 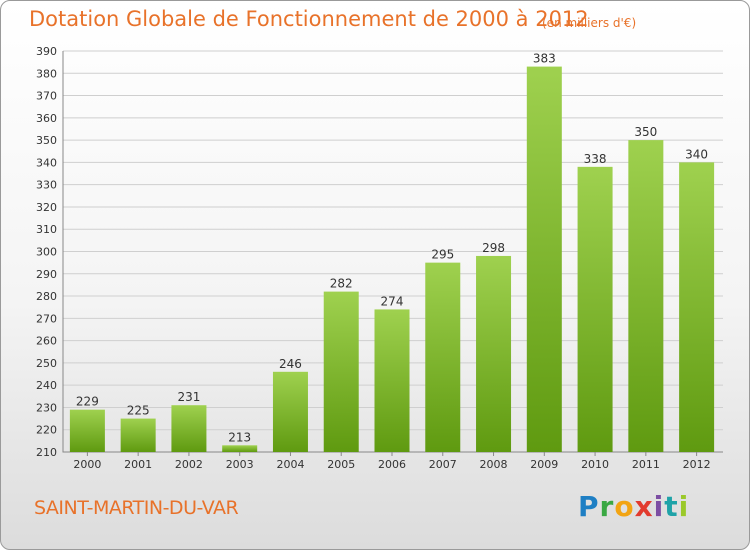 I want to click on bar-2009, so click(x=544, y=259).